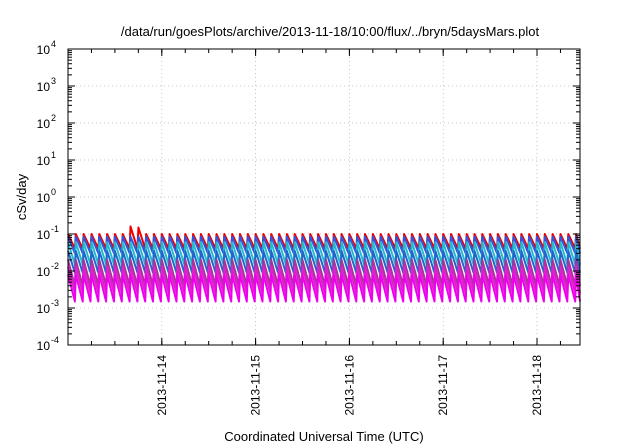 The image size is (640, 448). Describe the element at coordinates (162, 385) in the screenshot. I see `x-tick-label: 2013-11-14` at that location.